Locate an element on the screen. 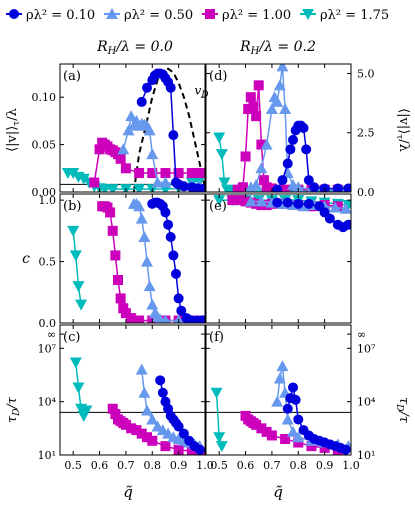  xlabel-left: q̃ is located at coordinates (128, 492).